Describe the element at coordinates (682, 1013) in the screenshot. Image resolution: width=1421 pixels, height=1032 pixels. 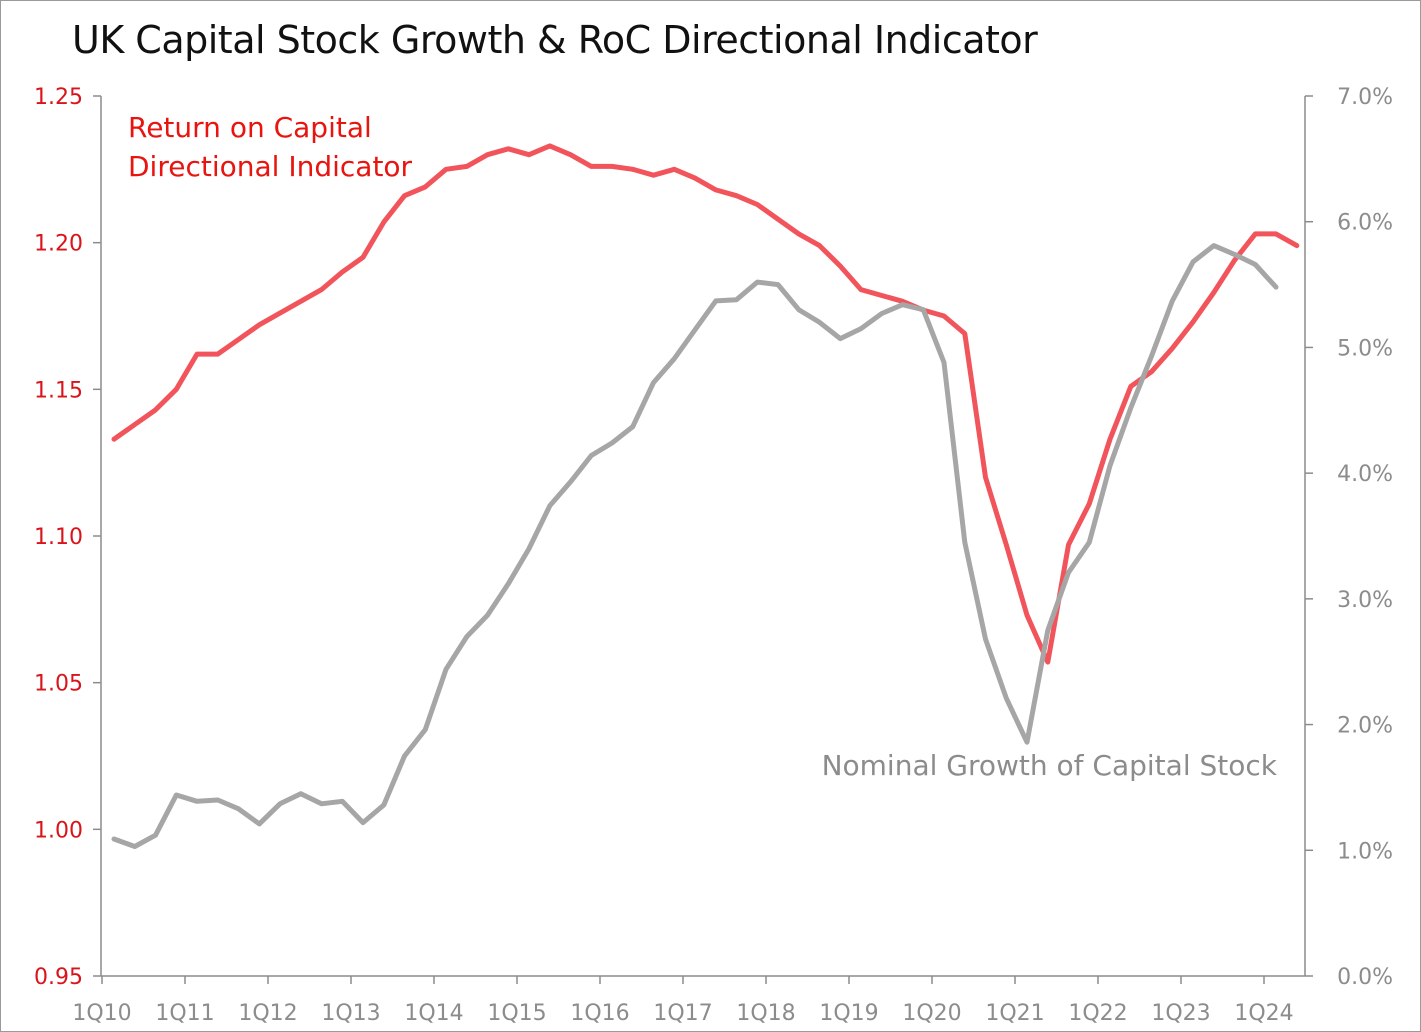
I see `x-tick-label: 1Q17` at that location.